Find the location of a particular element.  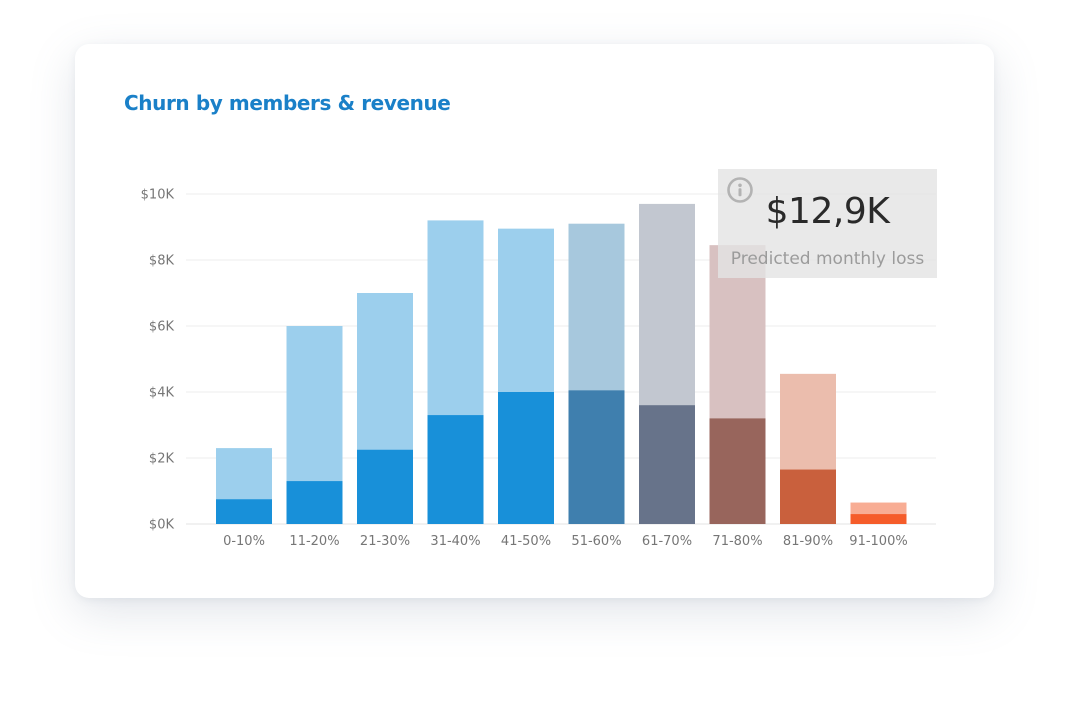

y-tick-label: $4K is located at coordinates (162, 393).